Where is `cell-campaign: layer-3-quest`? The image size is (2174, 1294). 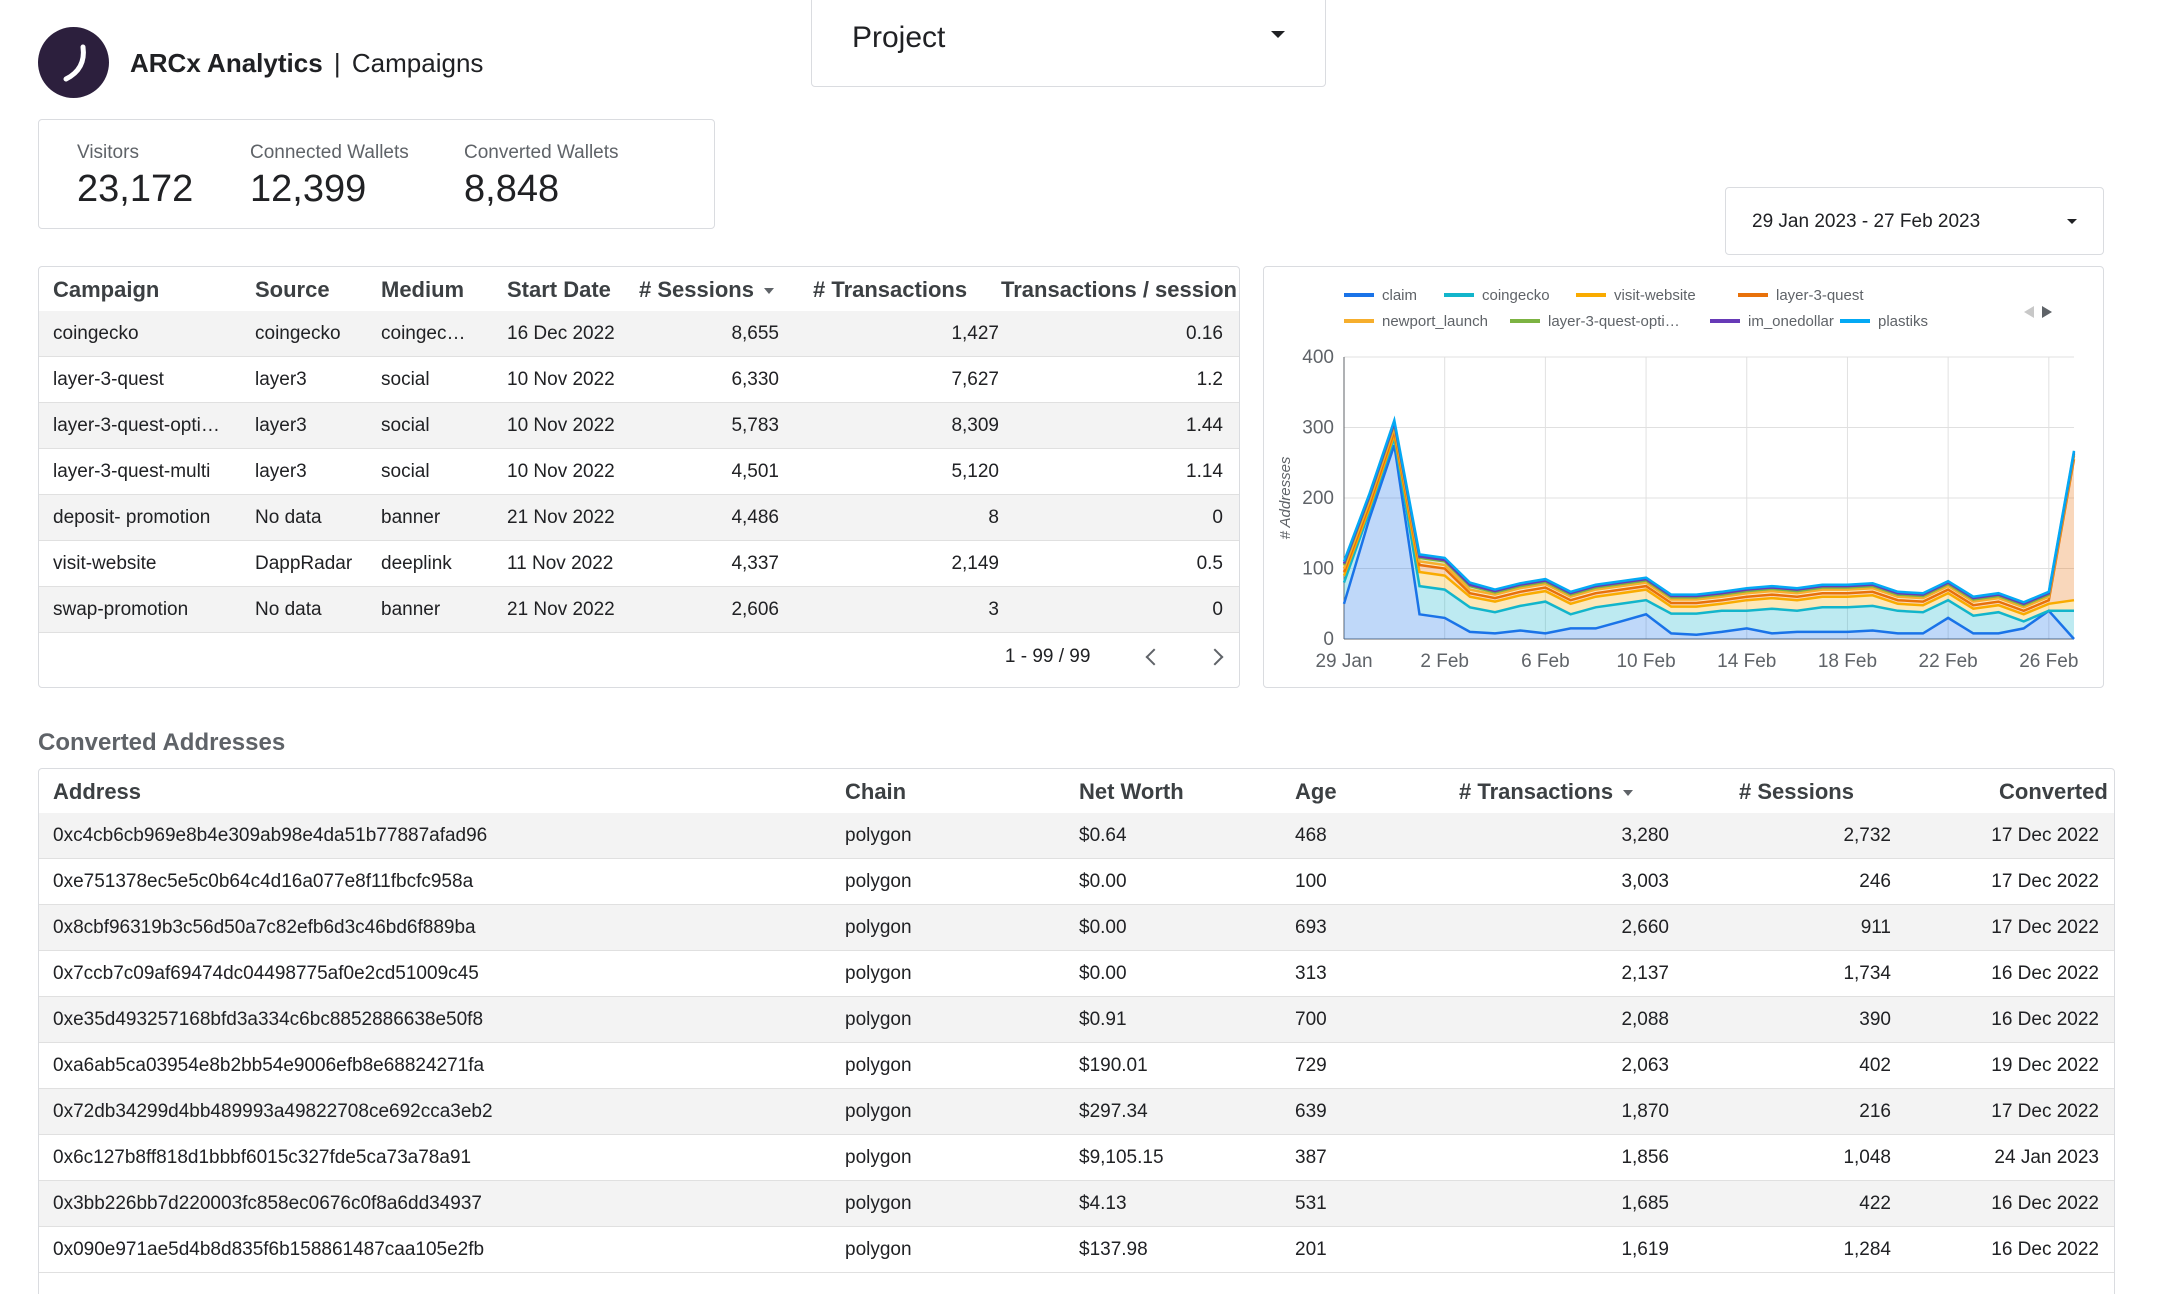
cell-campaign: layer-3-quest is located at coordinates (108, 379).